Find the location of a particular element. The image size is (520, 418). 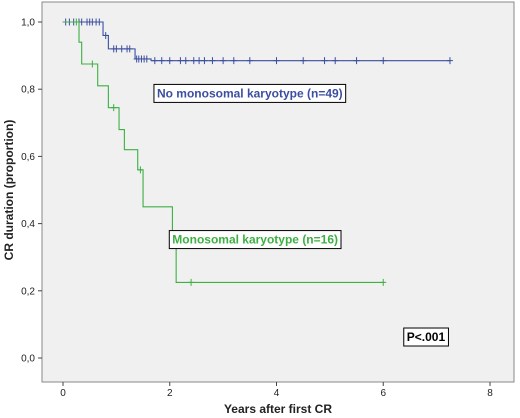

y-tick-label: 0,6 is located at coordinates (28, 157).